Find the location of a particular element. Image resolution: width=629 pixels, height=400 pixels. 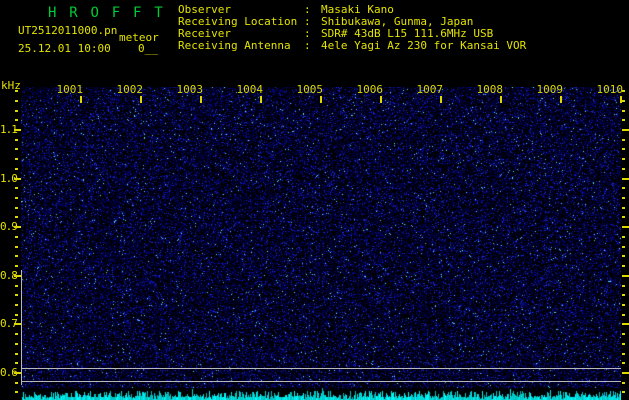

y-axis-tick-label: 1.1 is located at coordinates (9, 129).